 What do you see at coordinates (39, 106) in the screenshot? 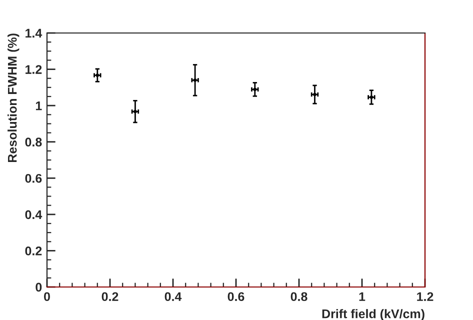
I see `y-tick-label: 1` at bounding box center [39, 106].